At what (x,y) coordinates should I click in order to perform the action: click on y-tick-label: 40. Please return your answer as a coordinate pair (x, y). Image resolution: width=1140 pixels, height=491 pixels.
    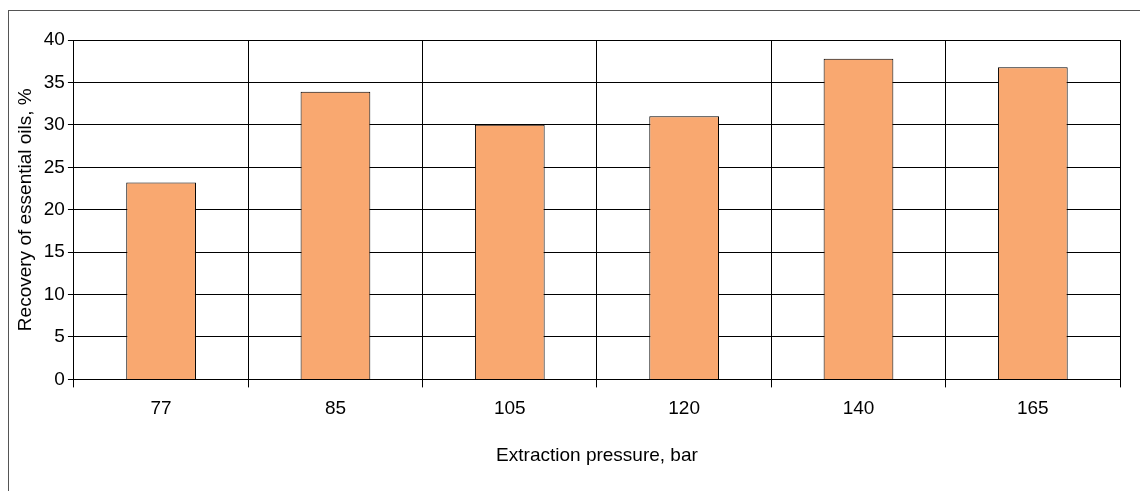
    Looking at the image, I should click on (54, 39).